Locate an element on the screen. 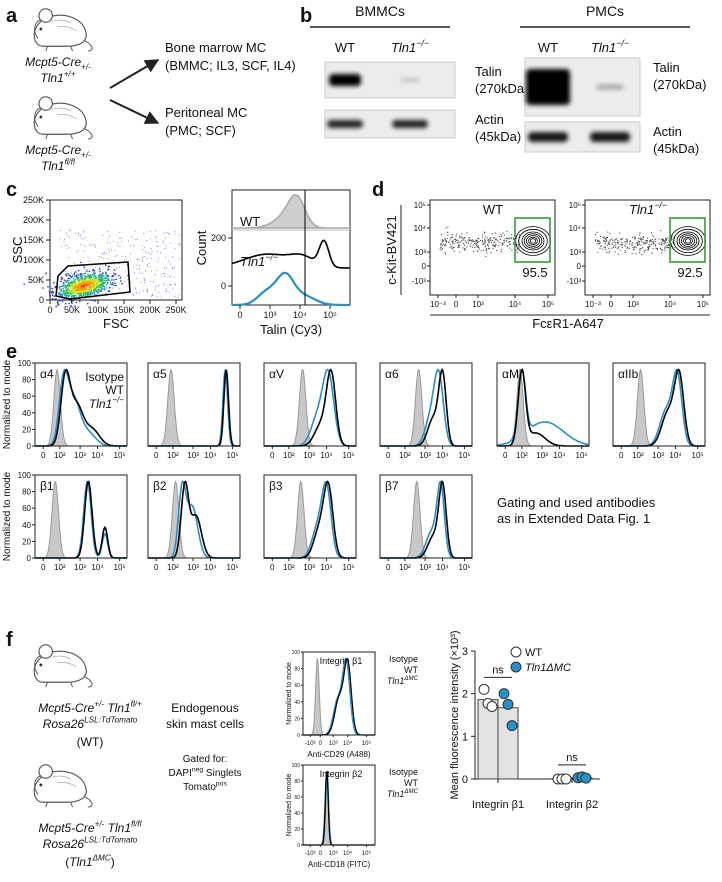 Image resolution: width=722 pixels, height=882 pixels. tick-label: 10⁴ is located at coordinates (515, 304).